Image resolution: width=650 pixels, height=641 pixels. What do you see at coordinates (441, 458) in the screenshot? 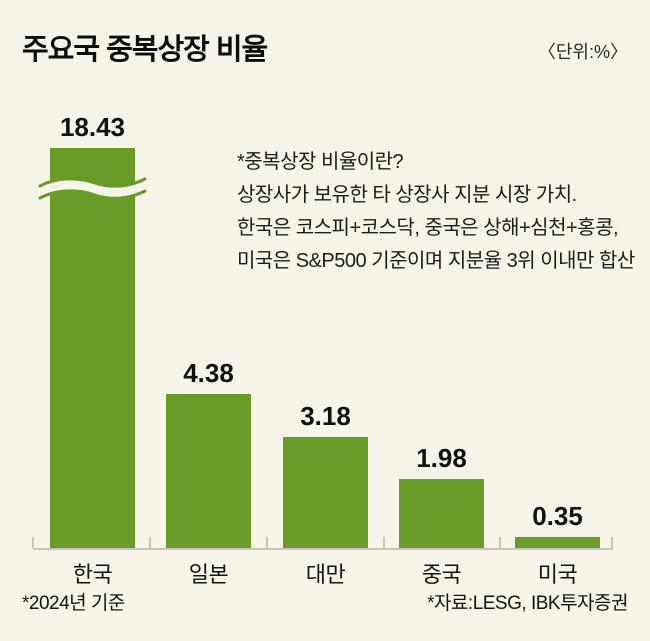
I see `bar-value-label: 1.98` at bounding box center [441, 458].